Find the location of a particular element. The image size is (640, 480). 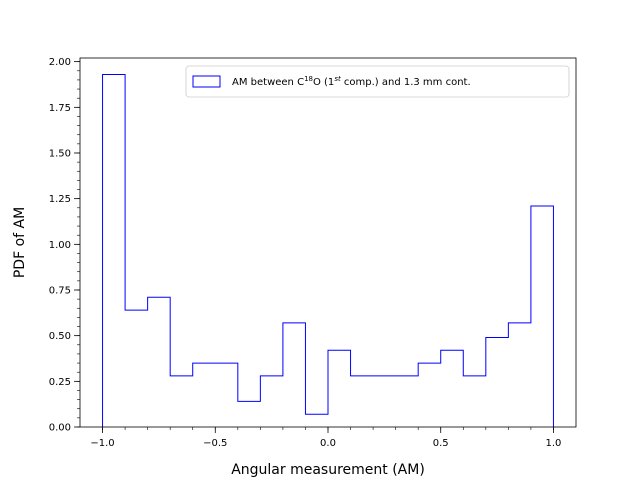

y-tick-label: 0.50 is located at coordinates (60, 336).